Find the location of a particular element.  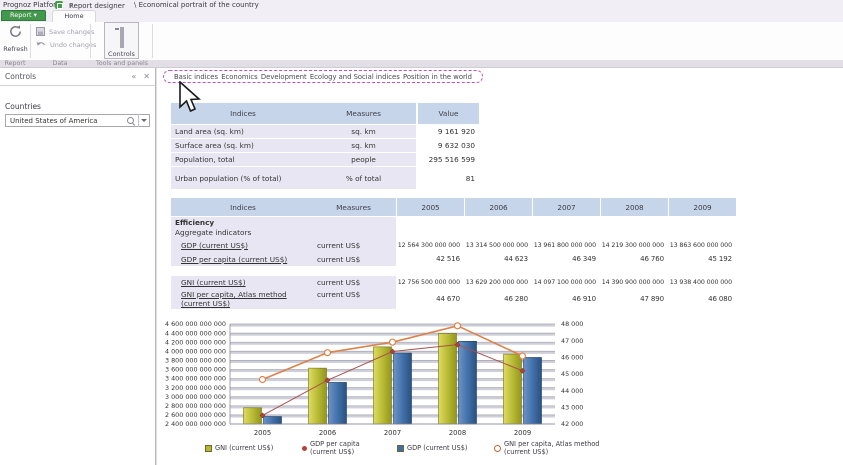

table-header-row: Indices Measures Value is located at coordinates (325, 113).